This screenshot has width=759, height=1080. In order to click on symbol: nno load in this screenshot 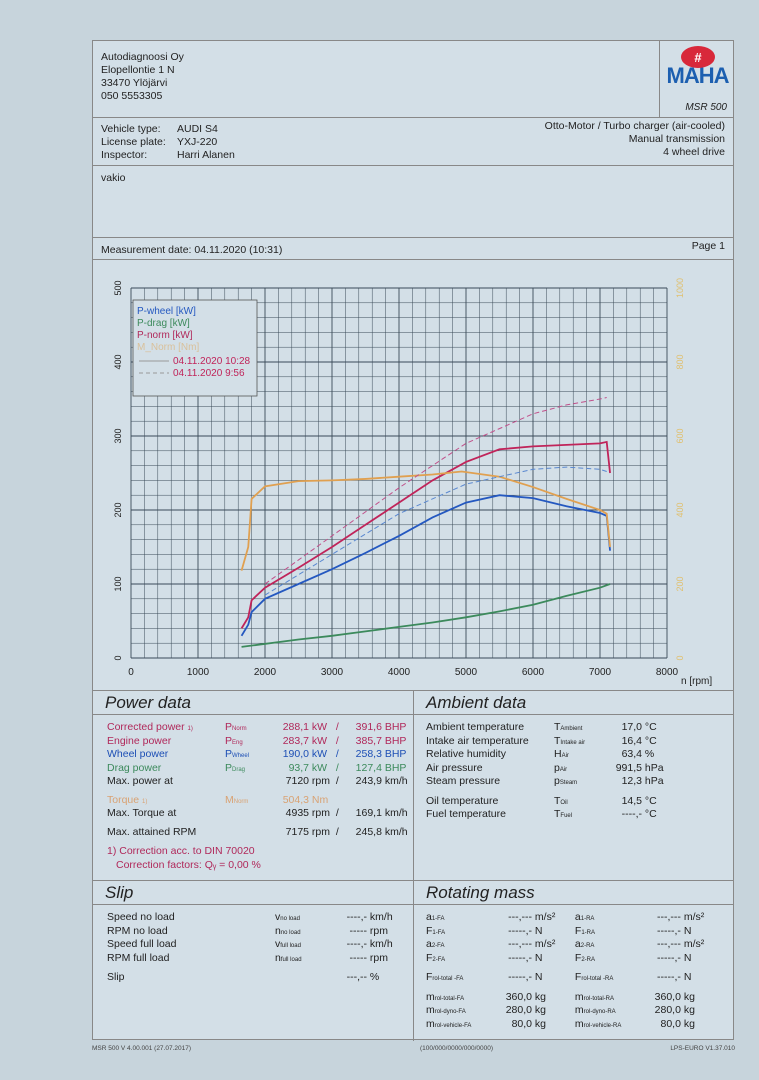, I will do `click(288, 930)`.